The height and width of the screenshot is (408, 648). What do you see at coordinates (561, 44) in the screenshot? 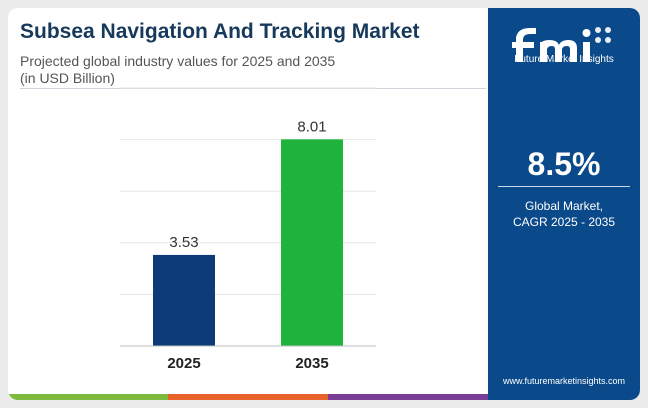
I see `fmi-logo-icon` at bounding box center [561, 44].